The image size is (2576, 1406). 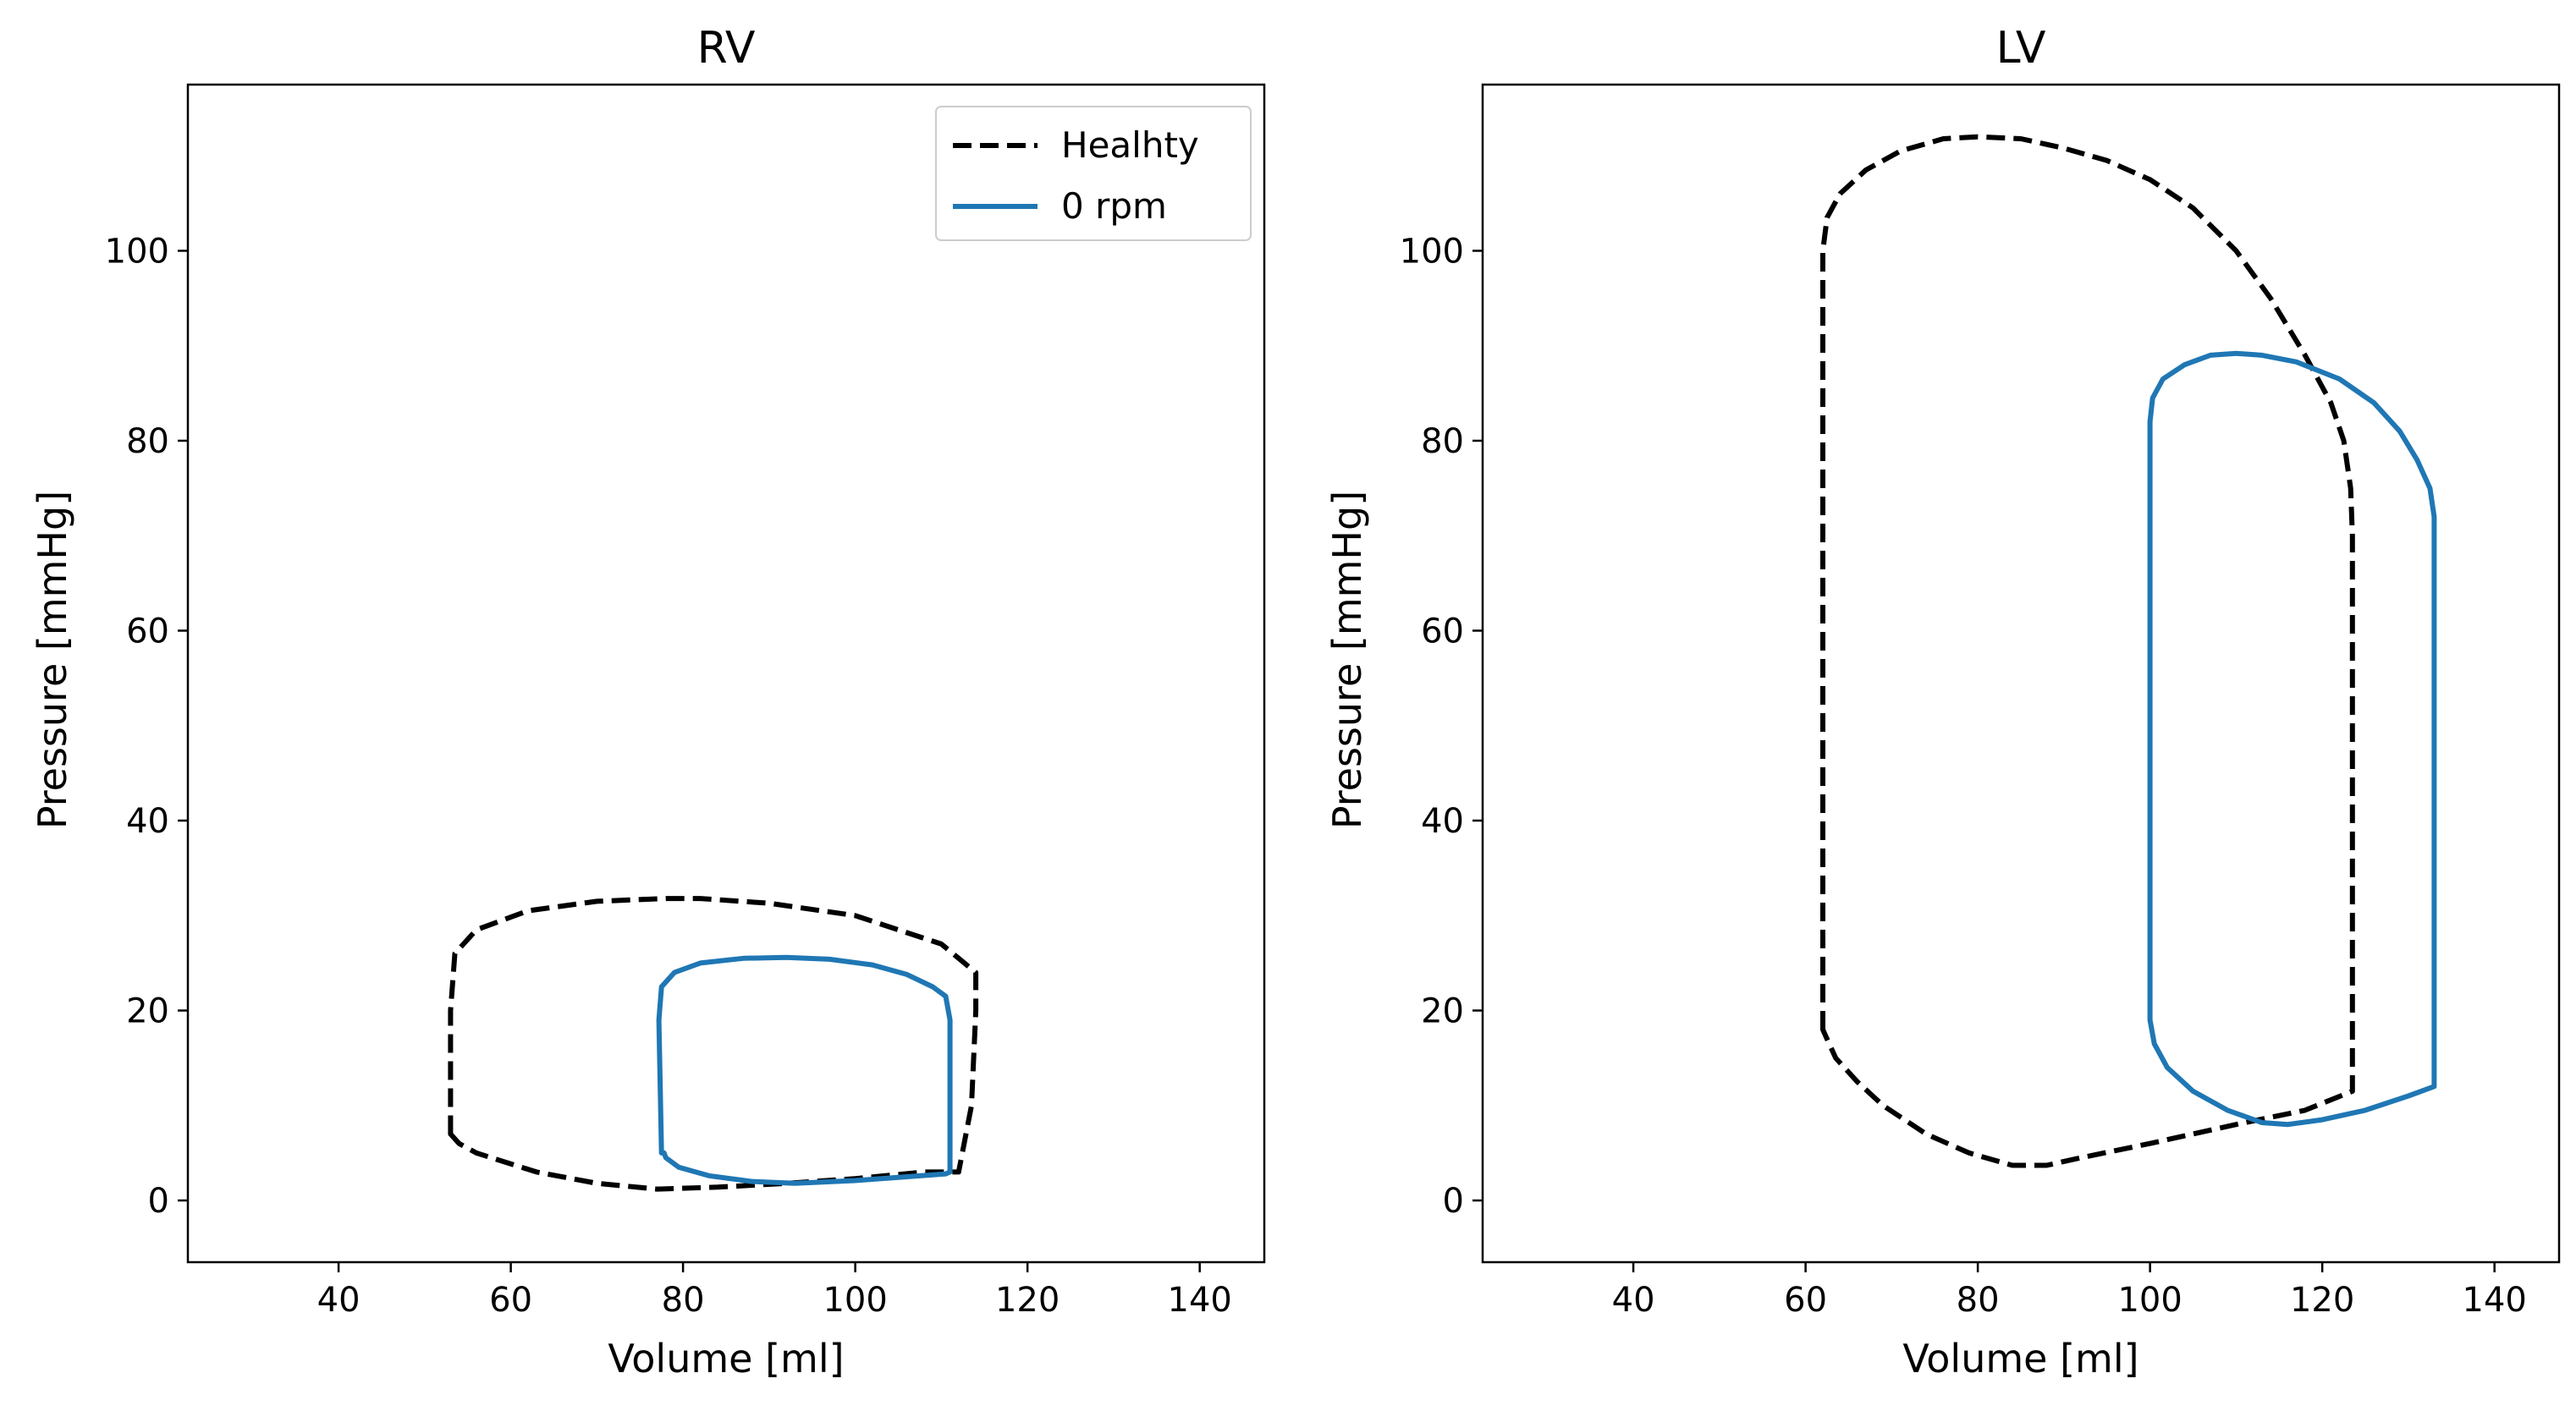 I want to click on lv-y-tick-label: 60, so click(x=1442, y=631).